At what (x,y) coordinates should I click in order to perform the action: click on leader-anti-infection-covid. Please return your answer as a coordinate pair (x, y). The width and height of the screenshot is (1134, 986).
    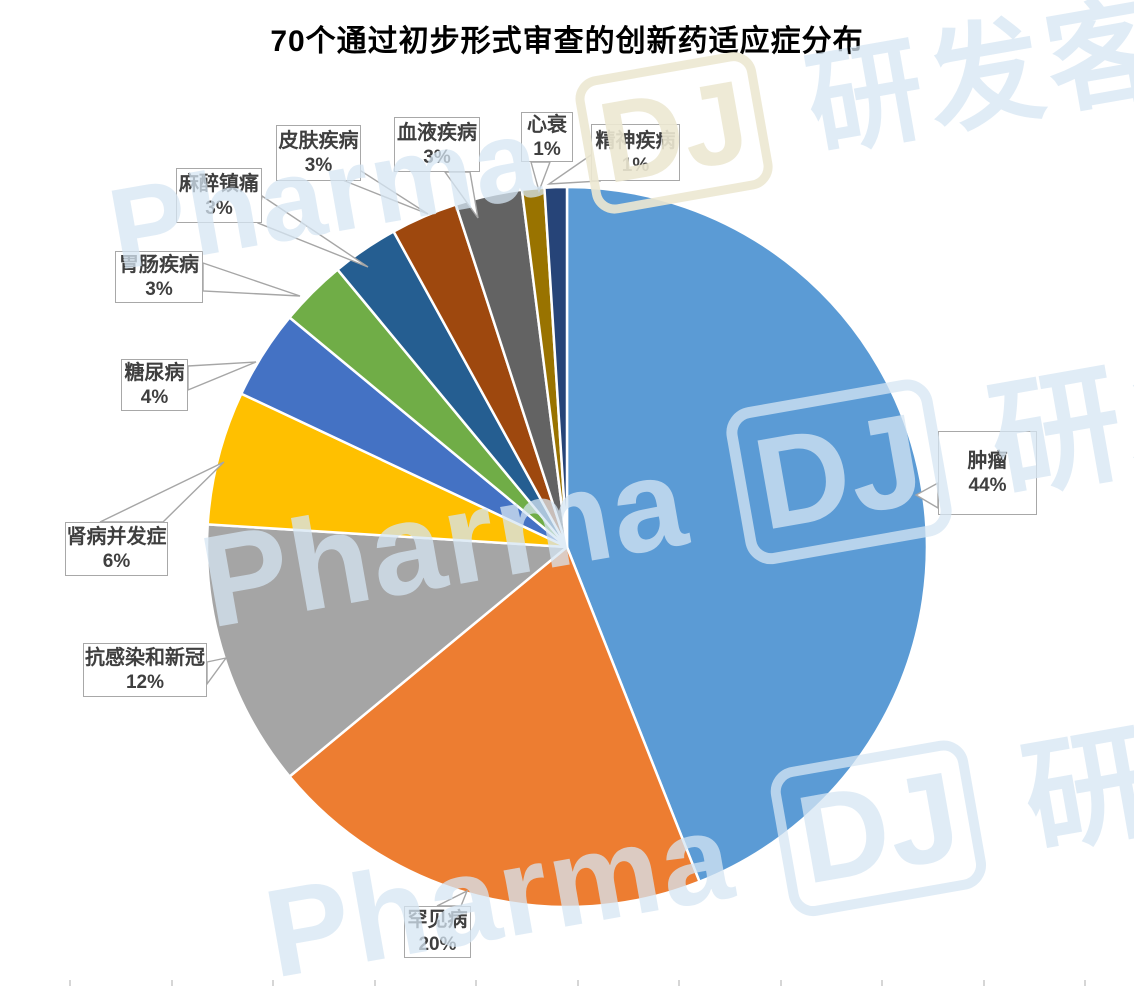
    Looking at the image, I should click on (217, 671).